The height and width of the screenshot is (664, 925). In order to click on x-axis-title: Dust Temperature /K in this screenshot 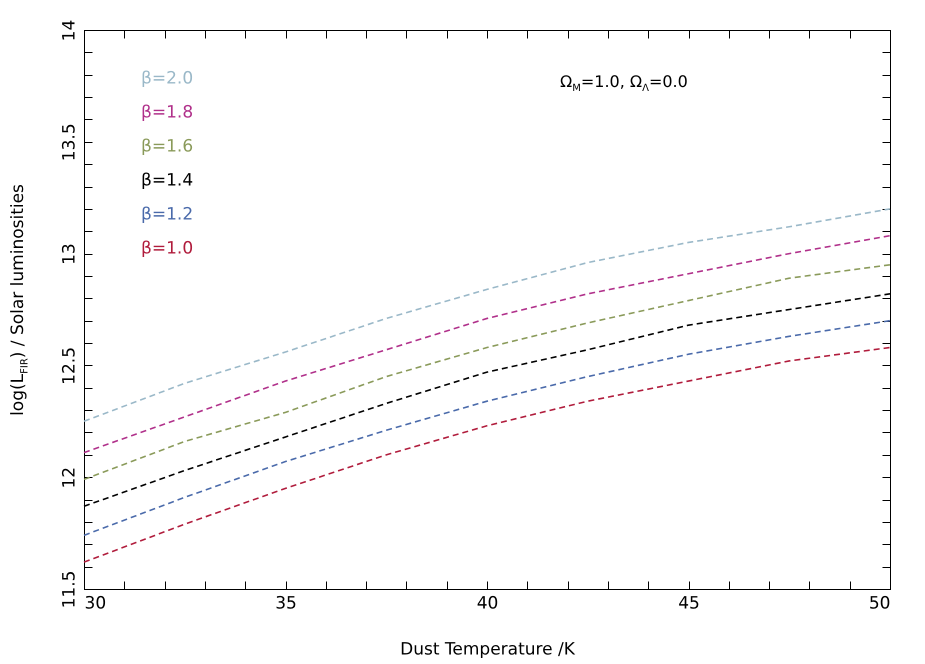, I will do `click(488, 650)`.